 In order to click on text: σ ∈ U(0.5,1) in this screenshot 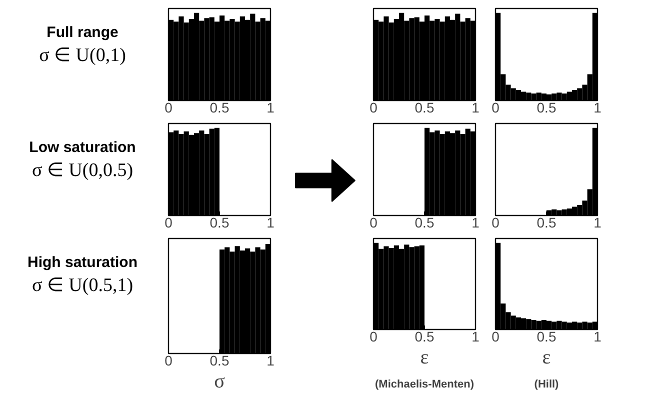, I will do `click(82, 285)`.